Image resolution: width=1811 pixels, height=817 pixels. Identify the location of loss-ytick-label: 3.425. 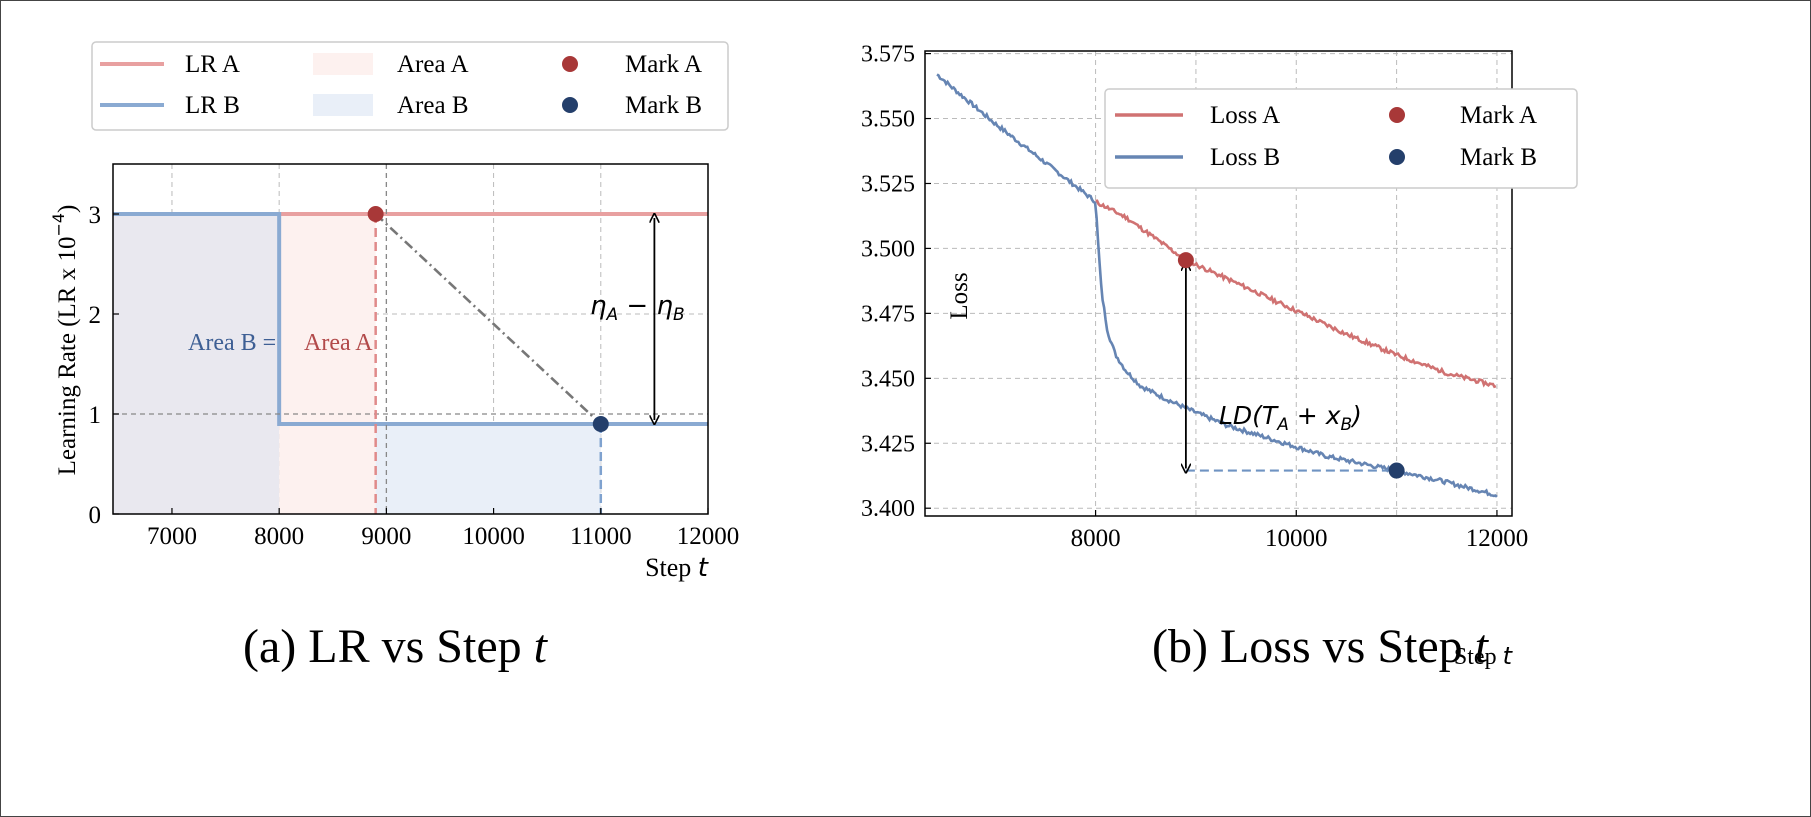
(888, 444).